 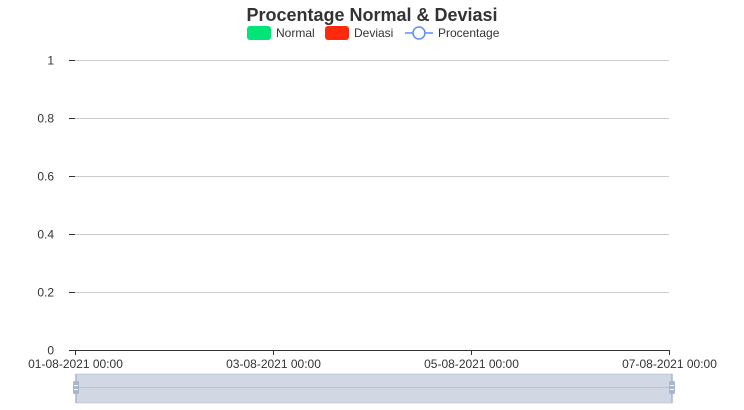 I want to click on chart-title: Procentage Normal & Deviasi, so click(x=371, y=15).